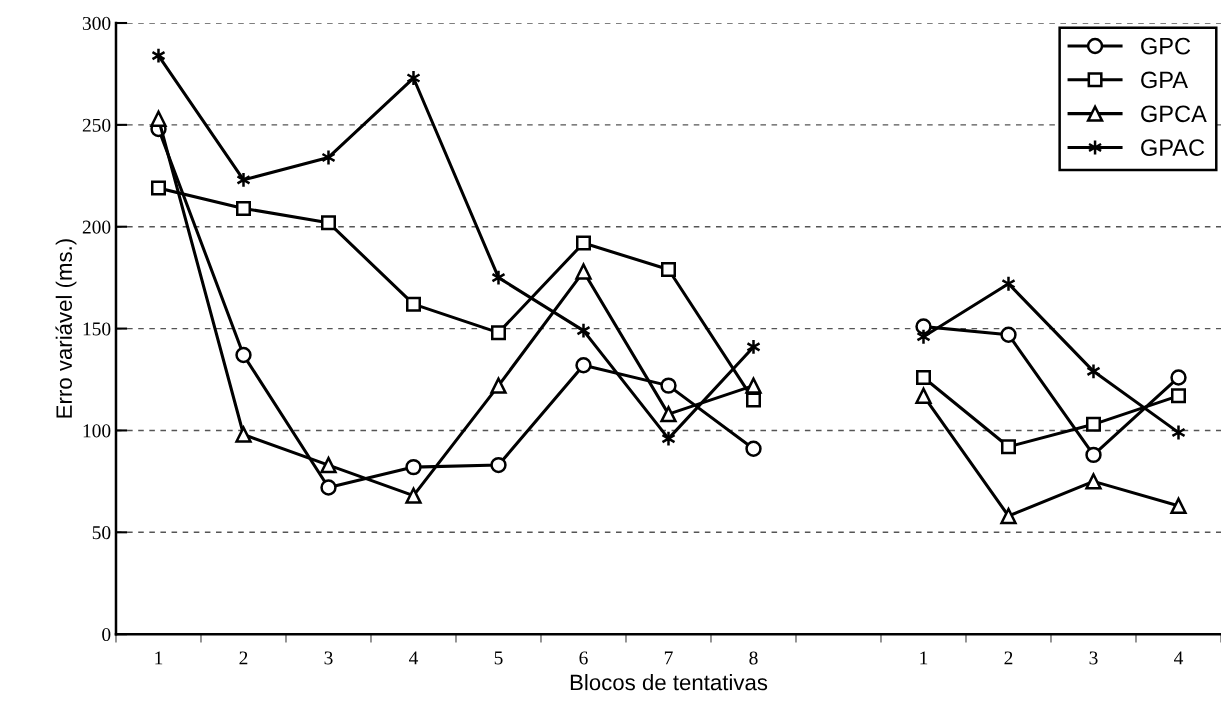 The width and height of the screenshot is (1221, 719). I want to click on legend-label: GPCA, so click(1174, 114).